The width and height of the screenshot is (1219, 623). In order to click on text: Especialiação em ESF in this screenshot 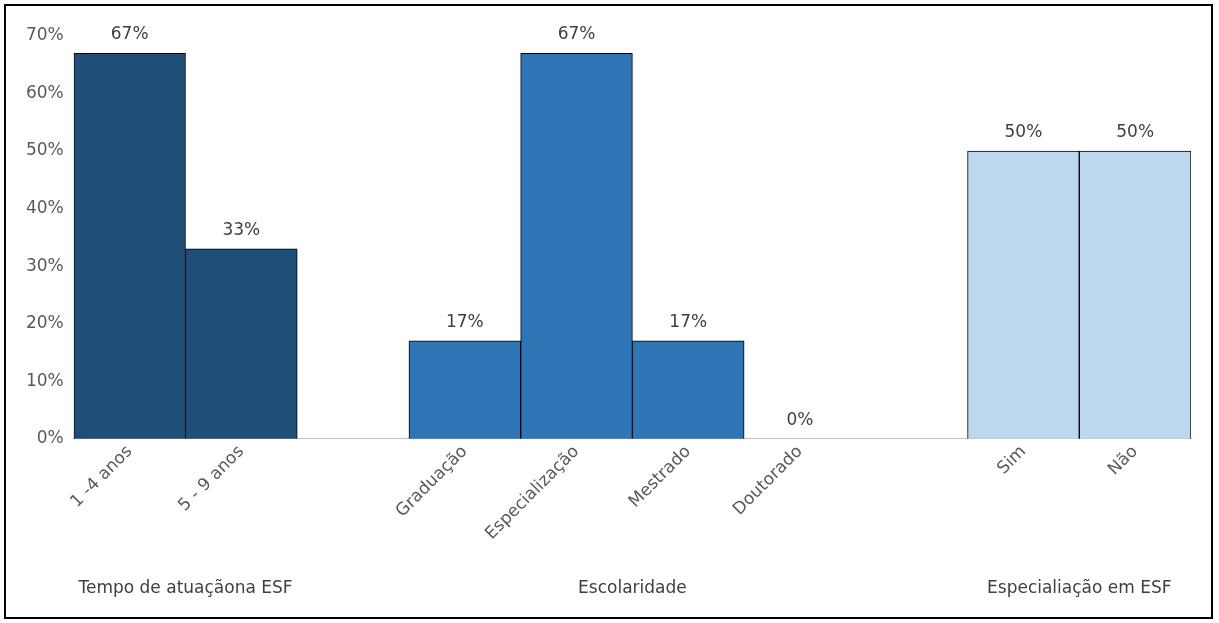, I will do `click(1079, 587)`.